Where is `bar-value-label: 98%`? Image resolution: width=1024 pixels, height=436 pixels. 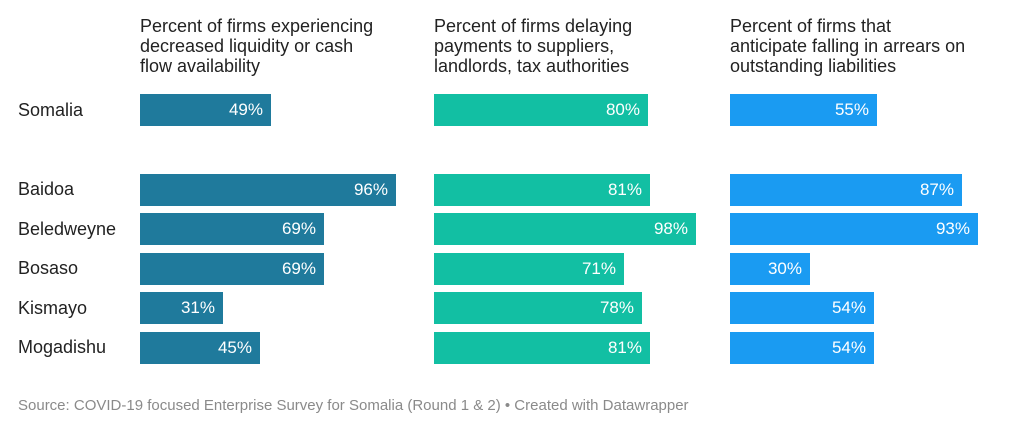
bar-value-label: 98% is located at coordinates (670, 228).